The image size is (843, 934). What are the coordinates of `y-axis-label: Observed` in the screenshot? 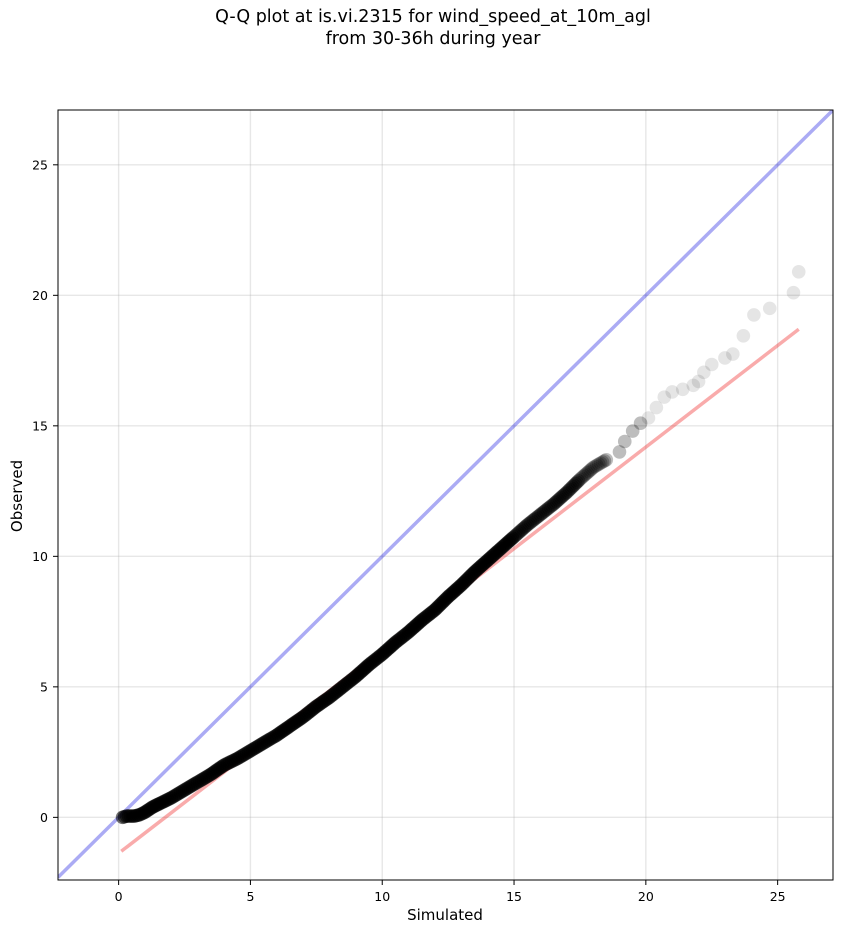 It's located at (17, 496).